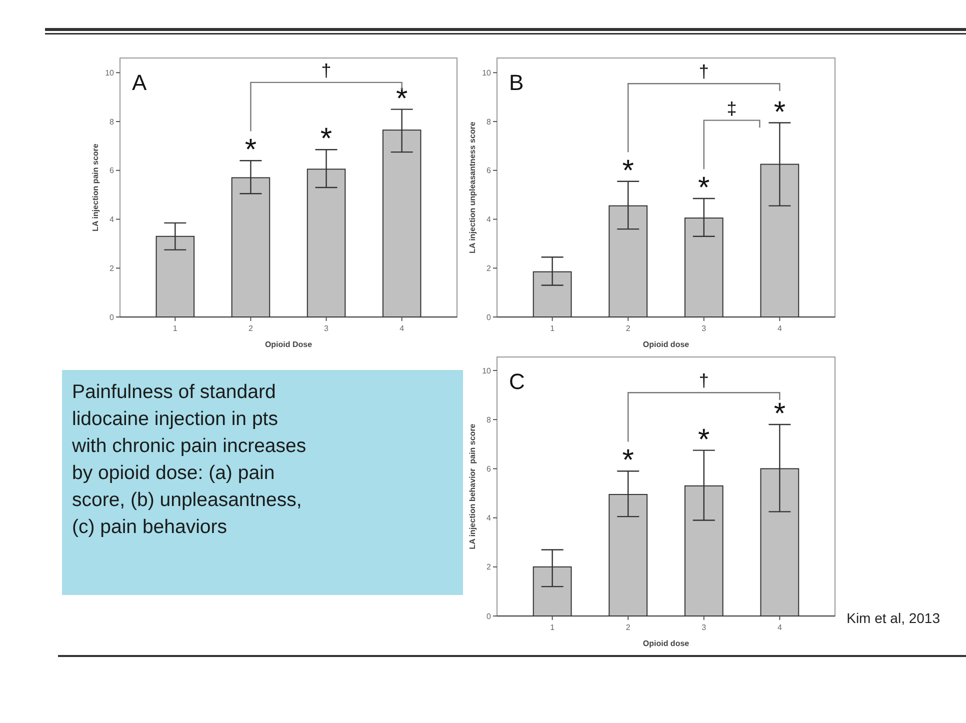 The width and height of the screenshot is (966, 723). What do you see at coordinates (95, 187) in the screenshot?
I see `y-axis-title: LA injection pain score` at bounding box center [95, 187].